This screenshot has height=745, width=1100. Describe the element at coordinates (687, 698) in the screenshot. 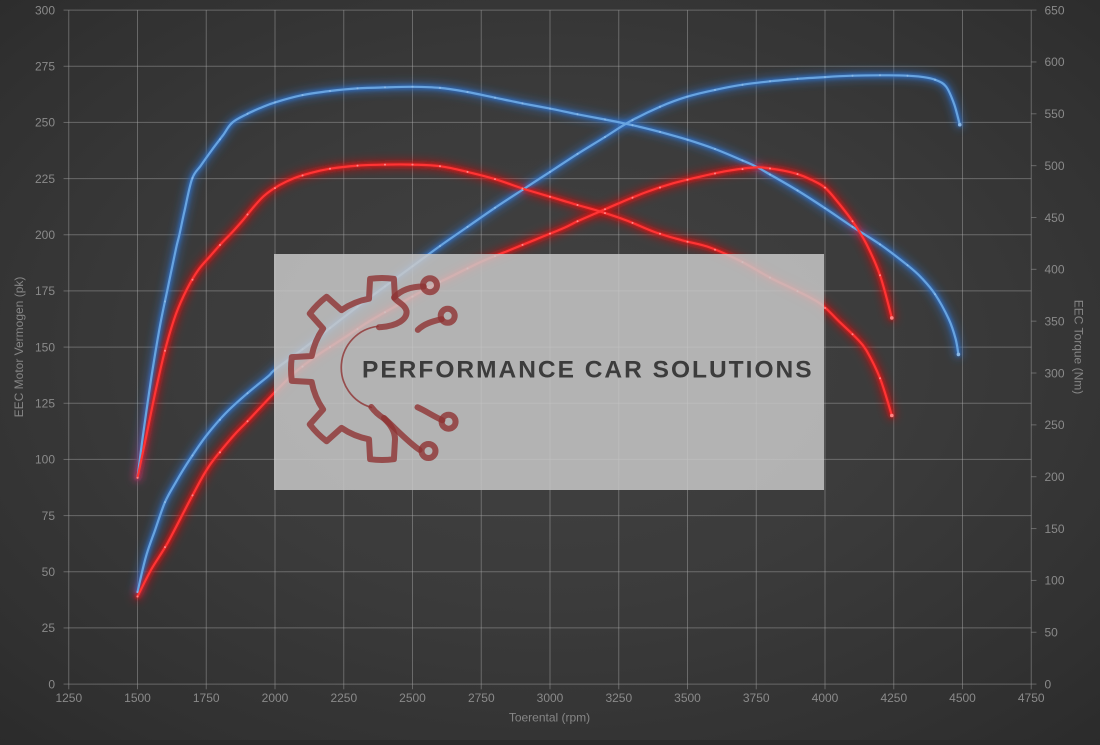

I see `svg-text: 3500` at that location.